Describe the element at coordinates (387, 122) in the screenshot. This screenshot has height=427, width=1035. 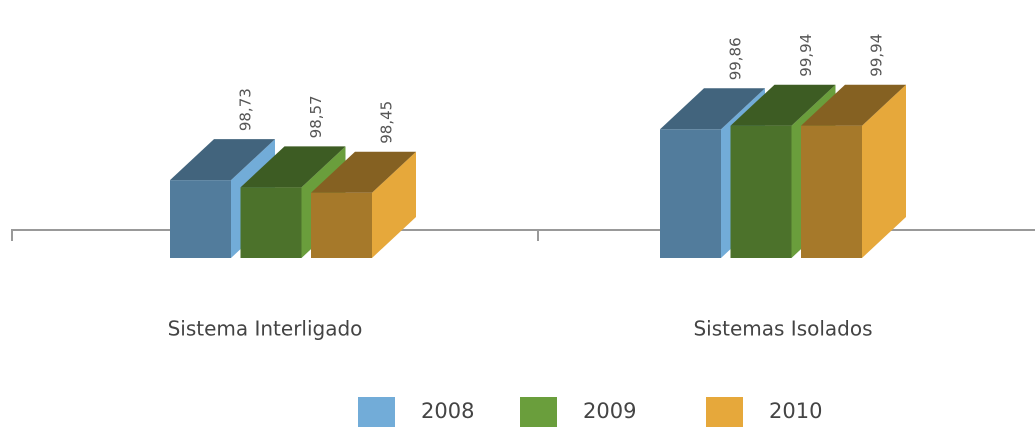
I see `data-label: 98,45` at that location.